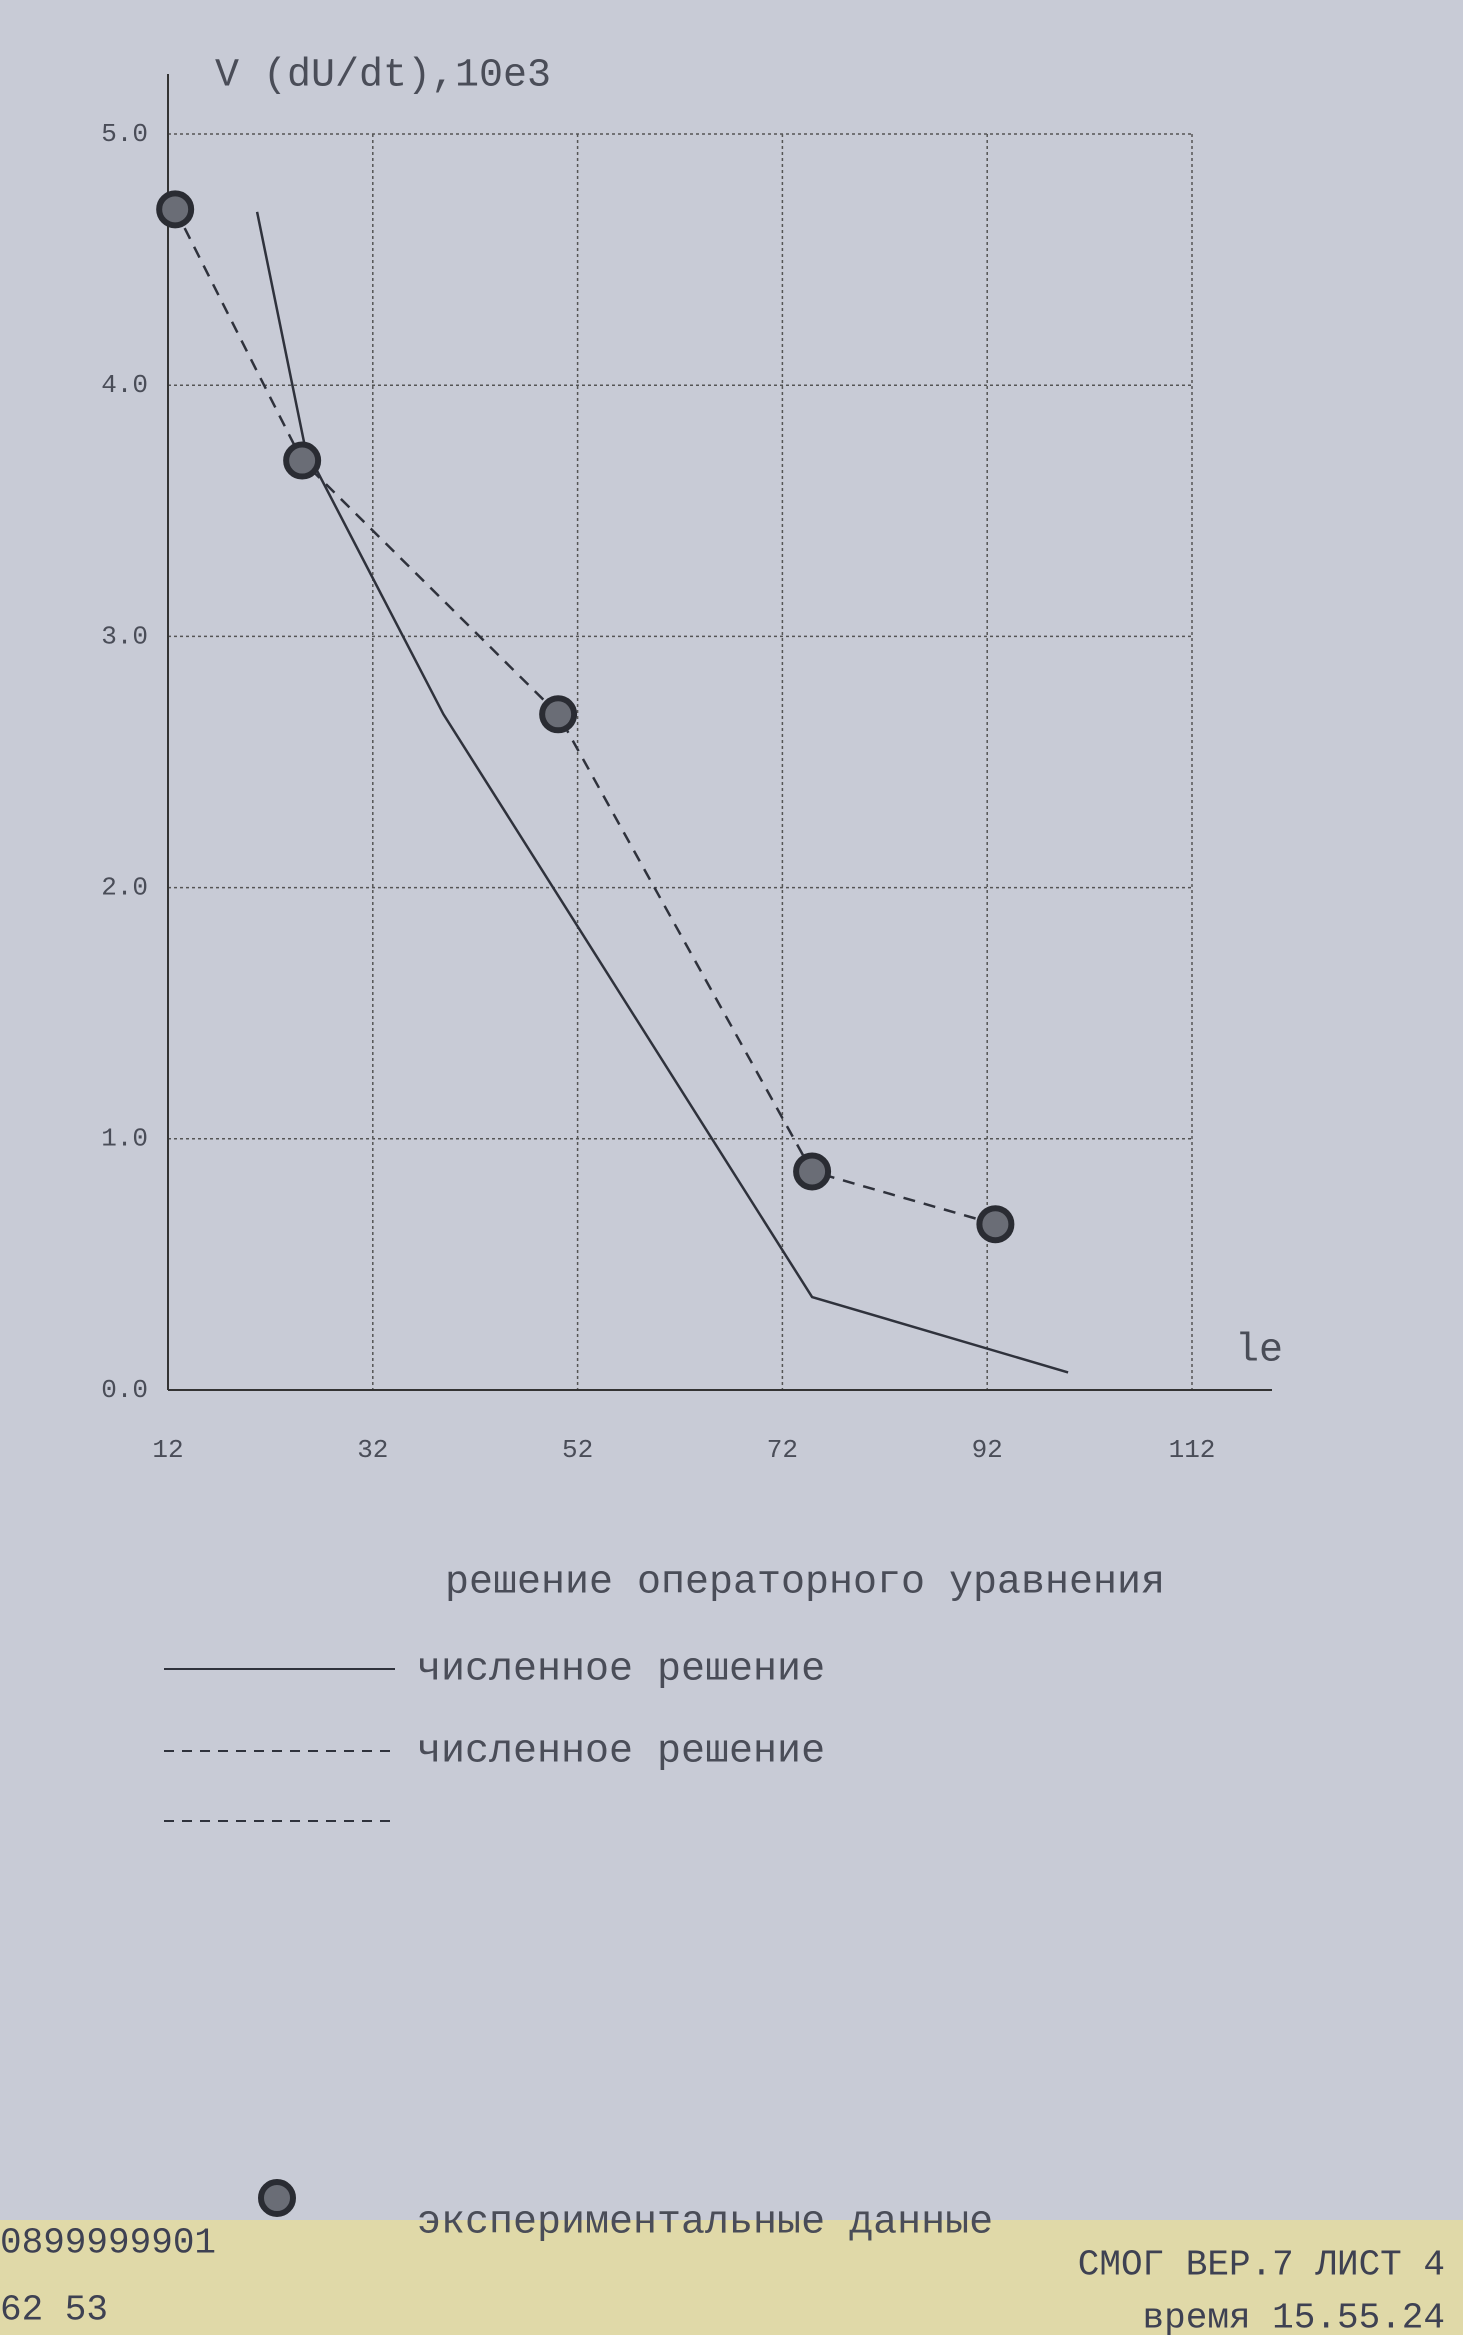  Describe the element at coordinates (108, 2243) in the screenshot. I see `footer-code: 0899999901` at that location.